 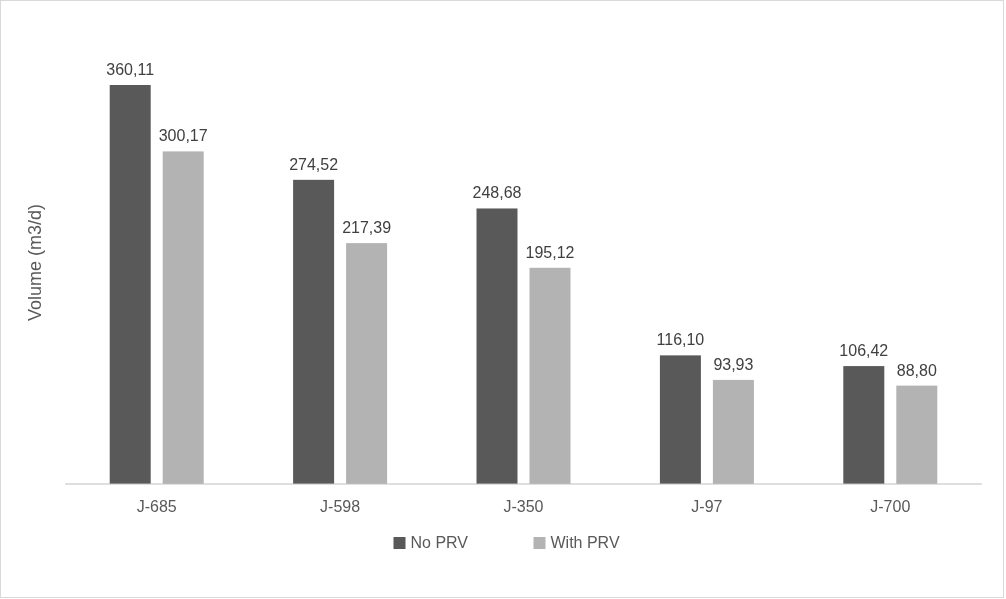 What do you see at coordinates (890, 506) in the screenshot?
I see `x-tick-label: J-700` at bounding box center [890, 506].